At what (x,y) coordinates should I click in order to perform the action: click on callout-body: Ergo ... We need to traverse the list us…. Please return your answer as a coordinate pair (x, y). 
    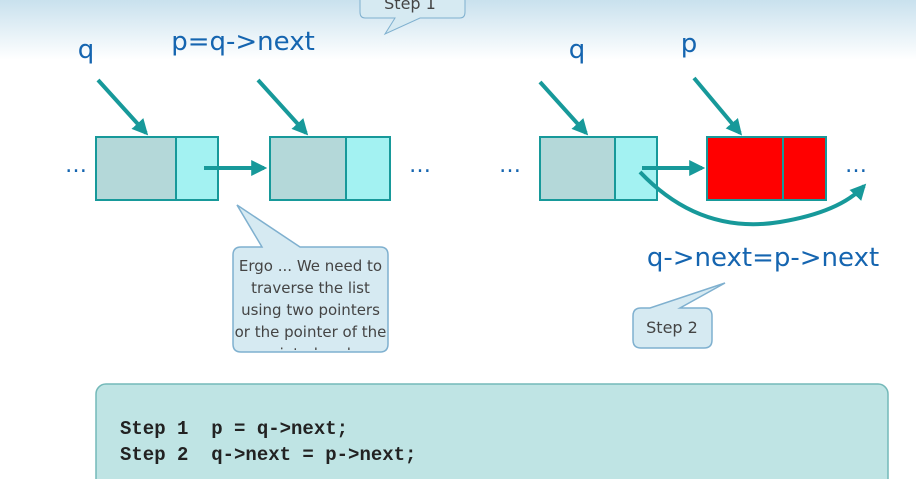
    Looking at the image, I should click on (310, 303).